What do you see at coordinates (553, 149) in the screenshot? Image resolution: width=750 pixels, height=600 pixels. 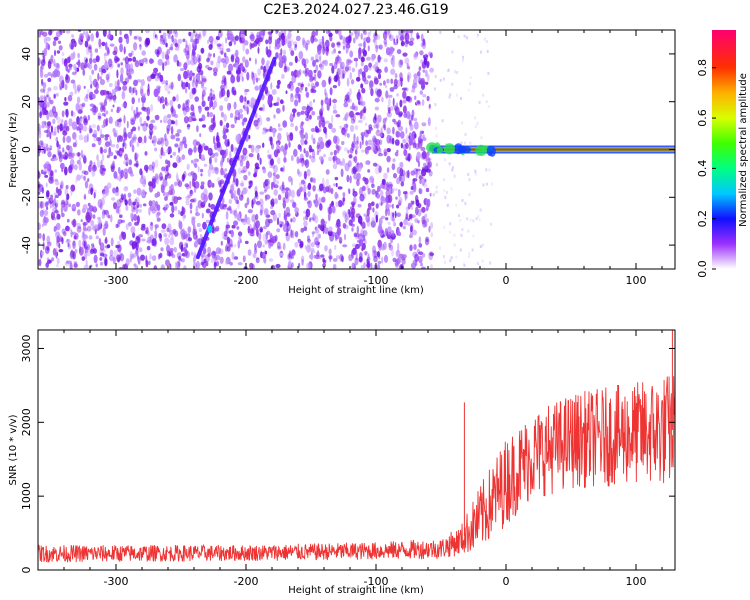 I see `tone-band-core` at bounding box center [553, 149].